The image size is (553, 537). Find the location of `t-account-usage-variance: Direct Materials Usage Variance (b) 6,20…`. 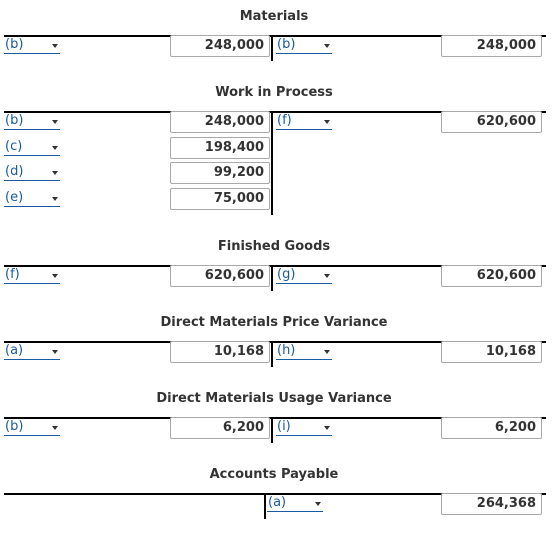

t-account-usage-variance: Direct Materials Usage Variance (b) 6,20… is located at coordinates (276, 423).